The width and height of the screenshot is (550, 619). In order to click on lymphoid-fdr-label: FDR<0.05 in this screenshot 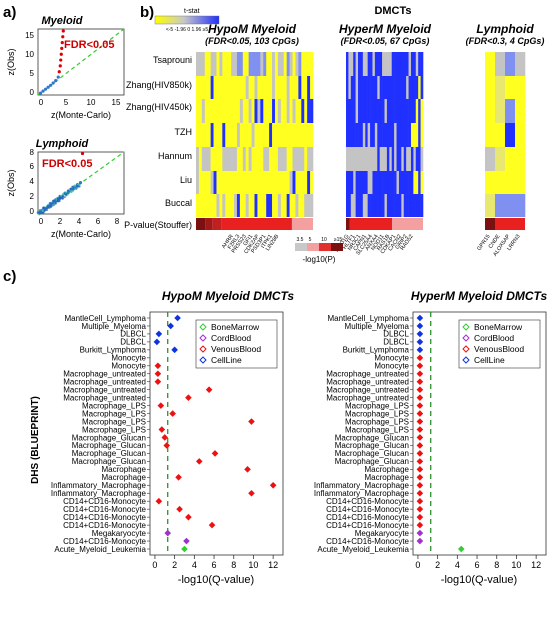, I will do `click(67, 164)`.